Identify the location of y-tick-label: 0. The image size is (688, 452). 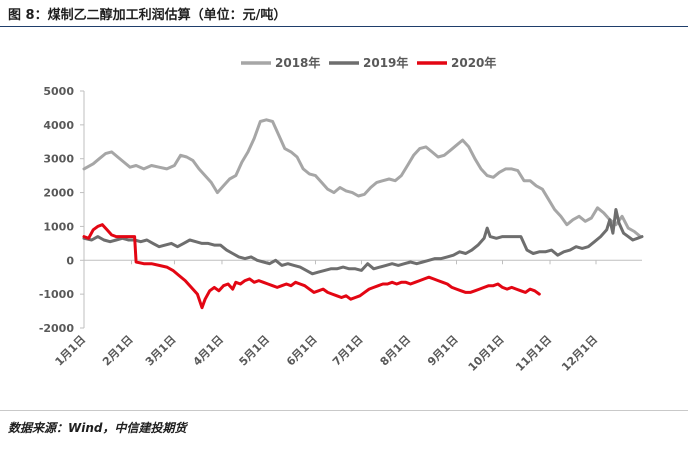
(70, 260).